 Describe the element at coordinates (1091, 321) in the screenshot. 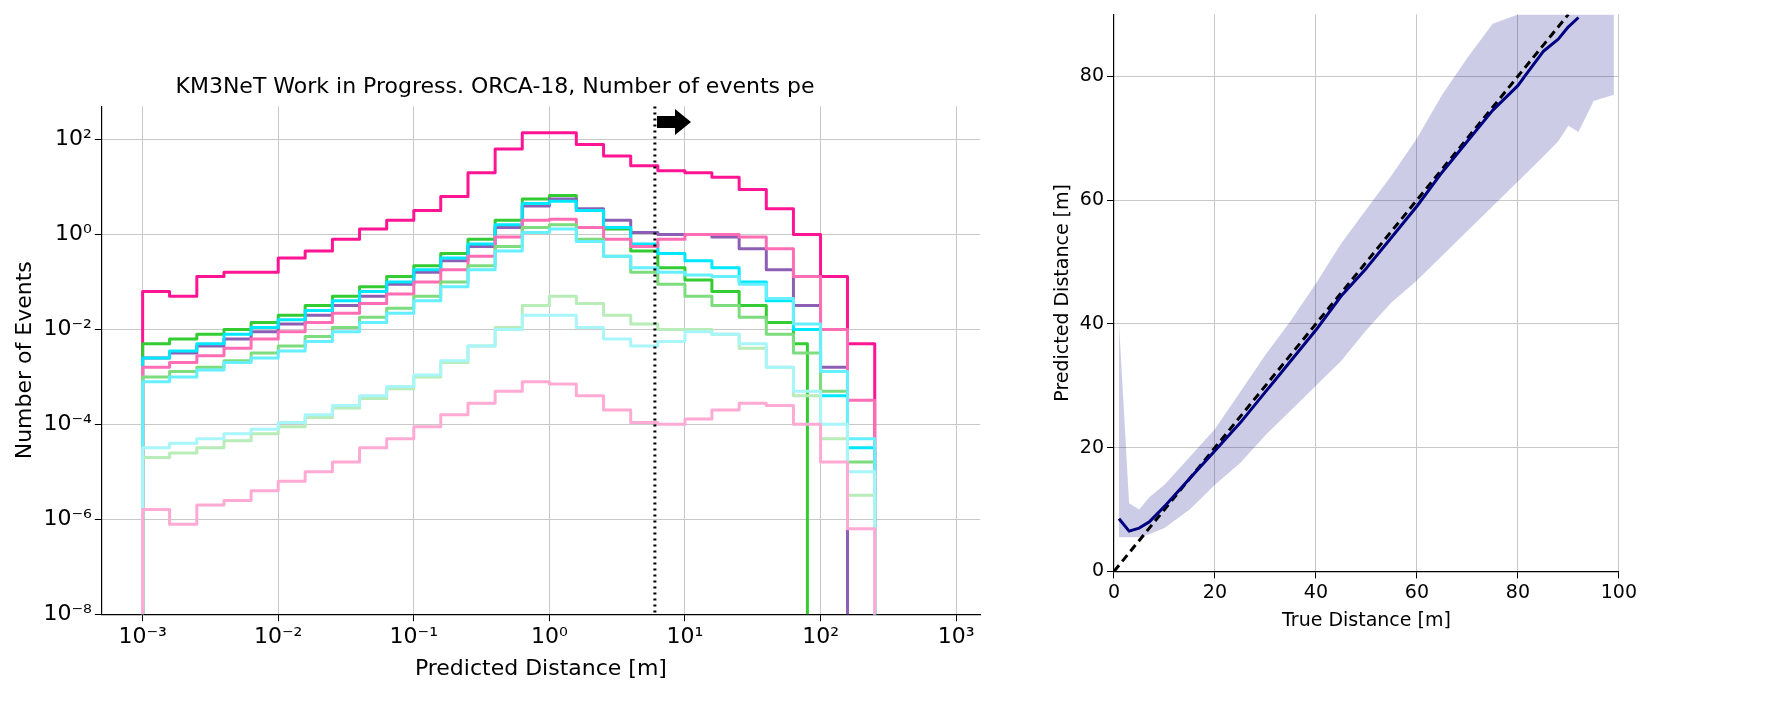

I see `y-tick-label: 40` at that location.